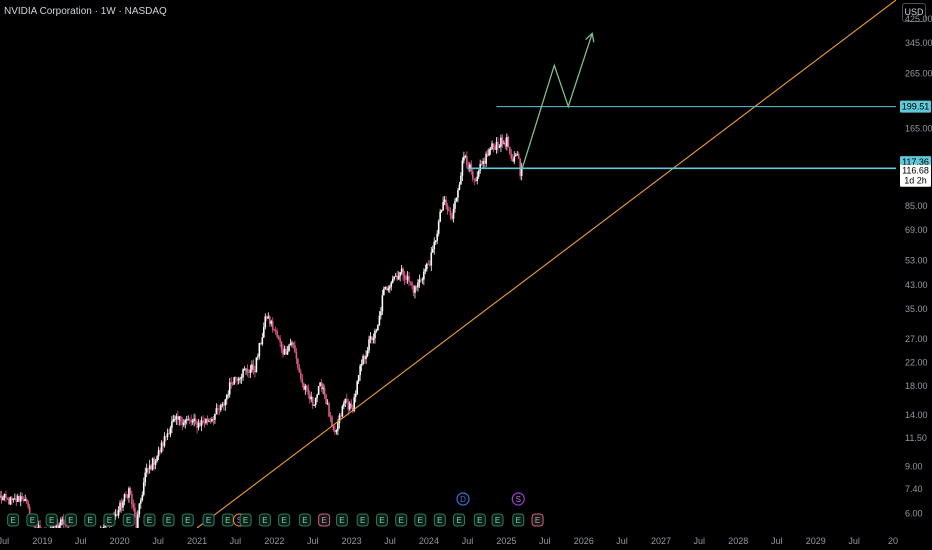  Describe the element at coordinates (914, 489) in the screenshot. I see `y-tick-label: 7.40` at that location.